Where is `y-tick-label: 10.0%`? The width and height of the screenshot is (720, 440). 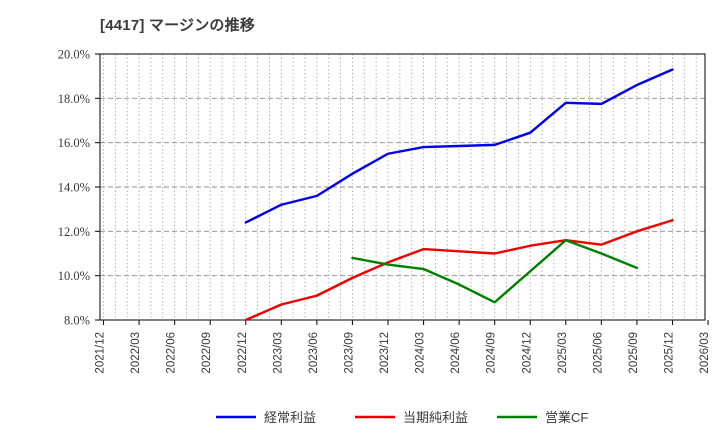
y-tick-label: 10.0% is located at coordinates (74, 276).